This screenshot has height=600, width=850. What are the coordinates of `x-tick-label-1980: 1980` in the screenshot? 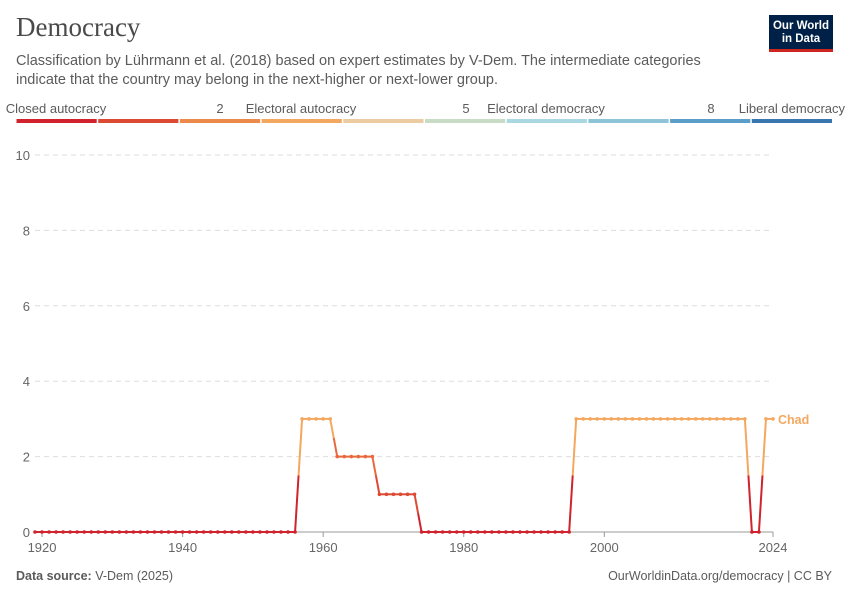 It's located at (463, 547).